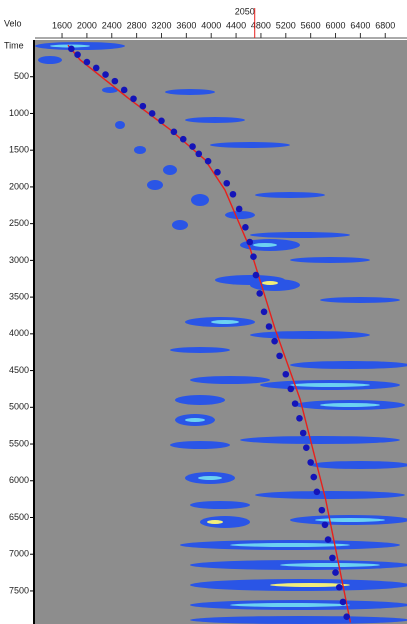 The image size is (407, 624). I want to click on x-tick-label: 2400, so click(112, 25).